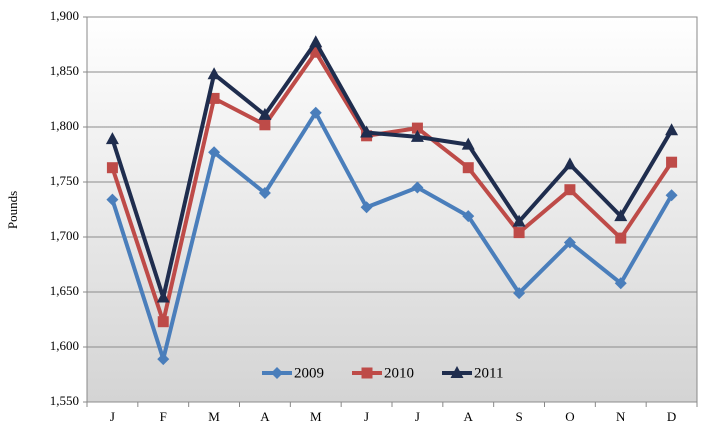  What do you see at coordinates (163, 416) in the screenshot?
I see `x-tick-label: F` at bounding box center [163, 416].